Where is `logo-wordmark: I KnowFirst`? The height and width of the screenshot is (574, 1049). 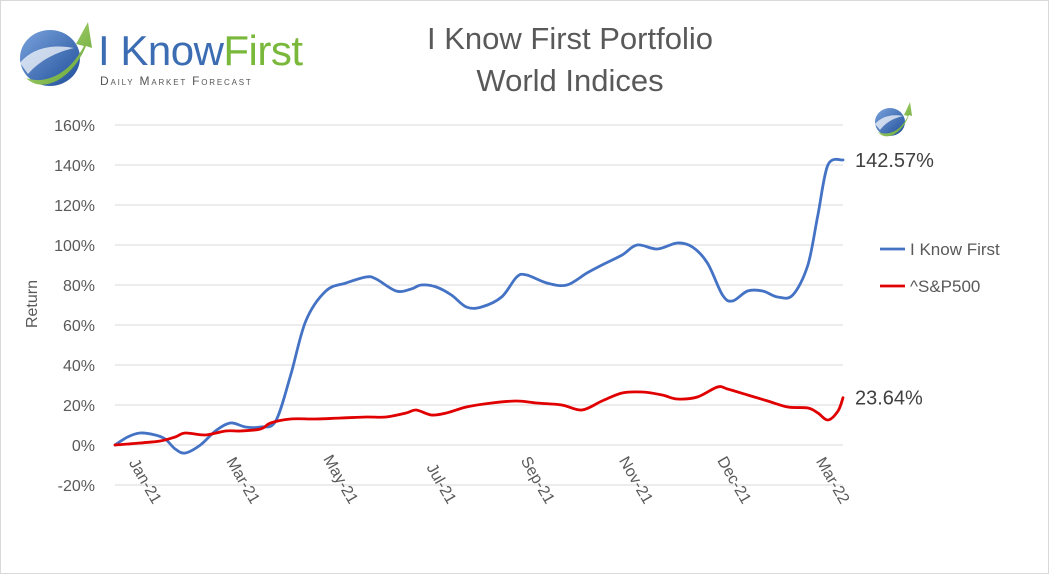 logo-wordmark: I KnowFirst is located at coordinates (200, 50).